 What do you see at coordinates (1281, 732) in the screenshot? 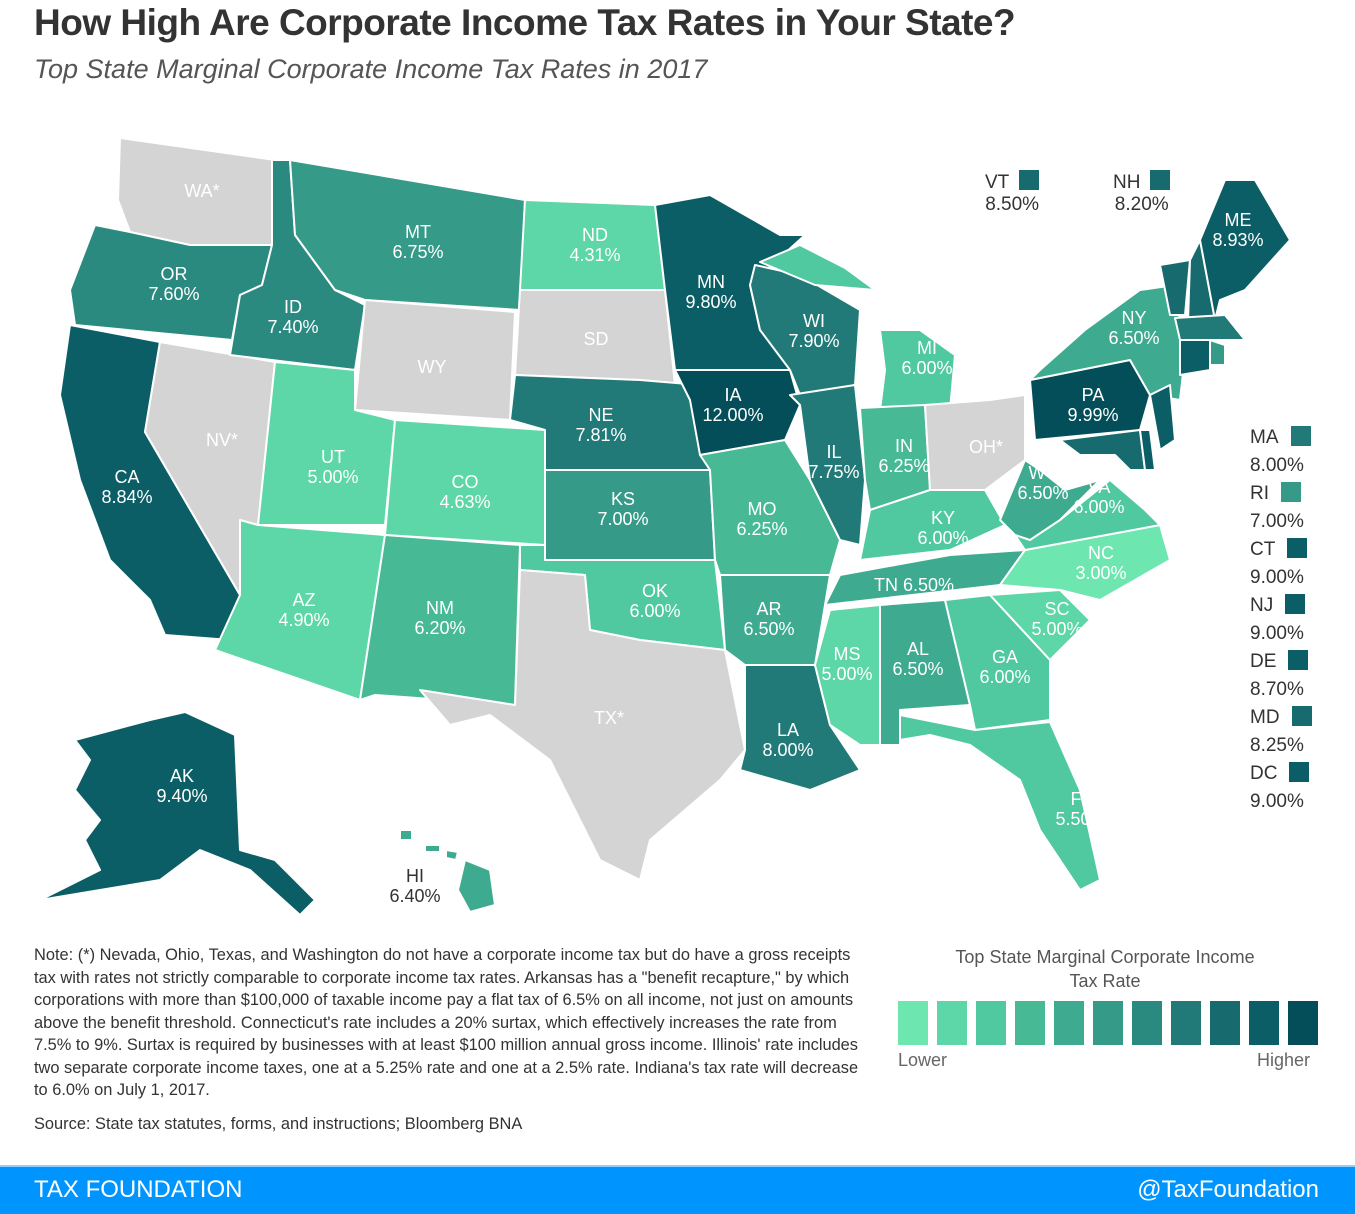
I see `side-label-md: MD 8.25%` at bounding box center [1281, 732].